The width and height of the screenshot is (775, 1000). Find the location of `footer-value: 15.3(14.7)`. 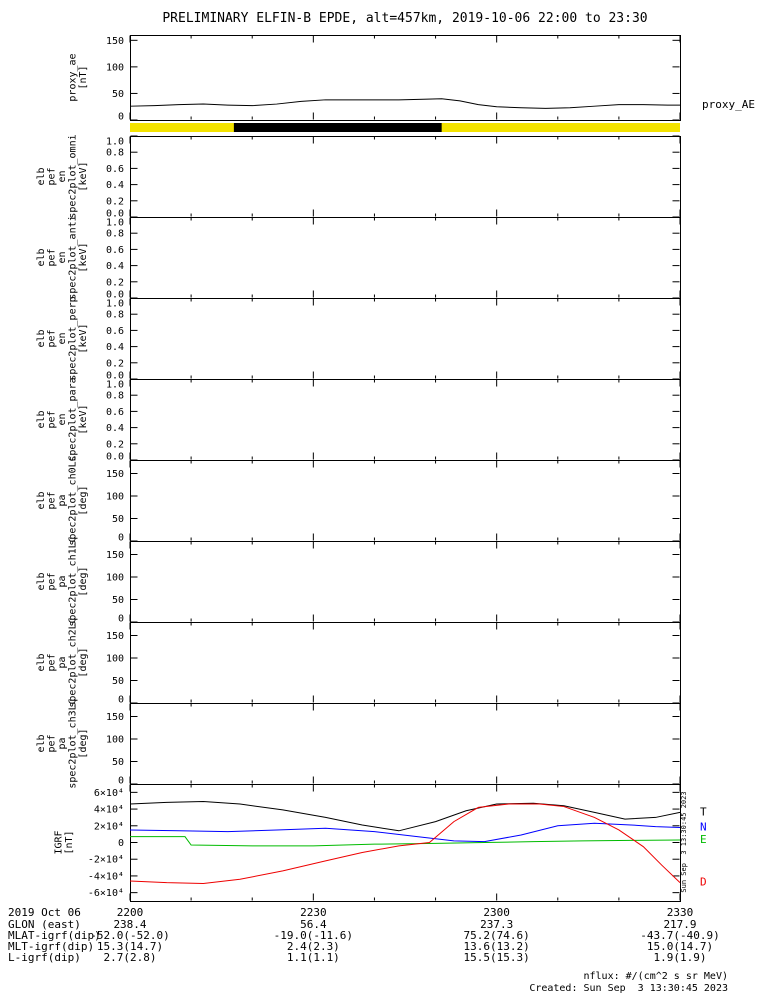

footer-value: 15.3(14.7) is located at coordinates (130, 946).